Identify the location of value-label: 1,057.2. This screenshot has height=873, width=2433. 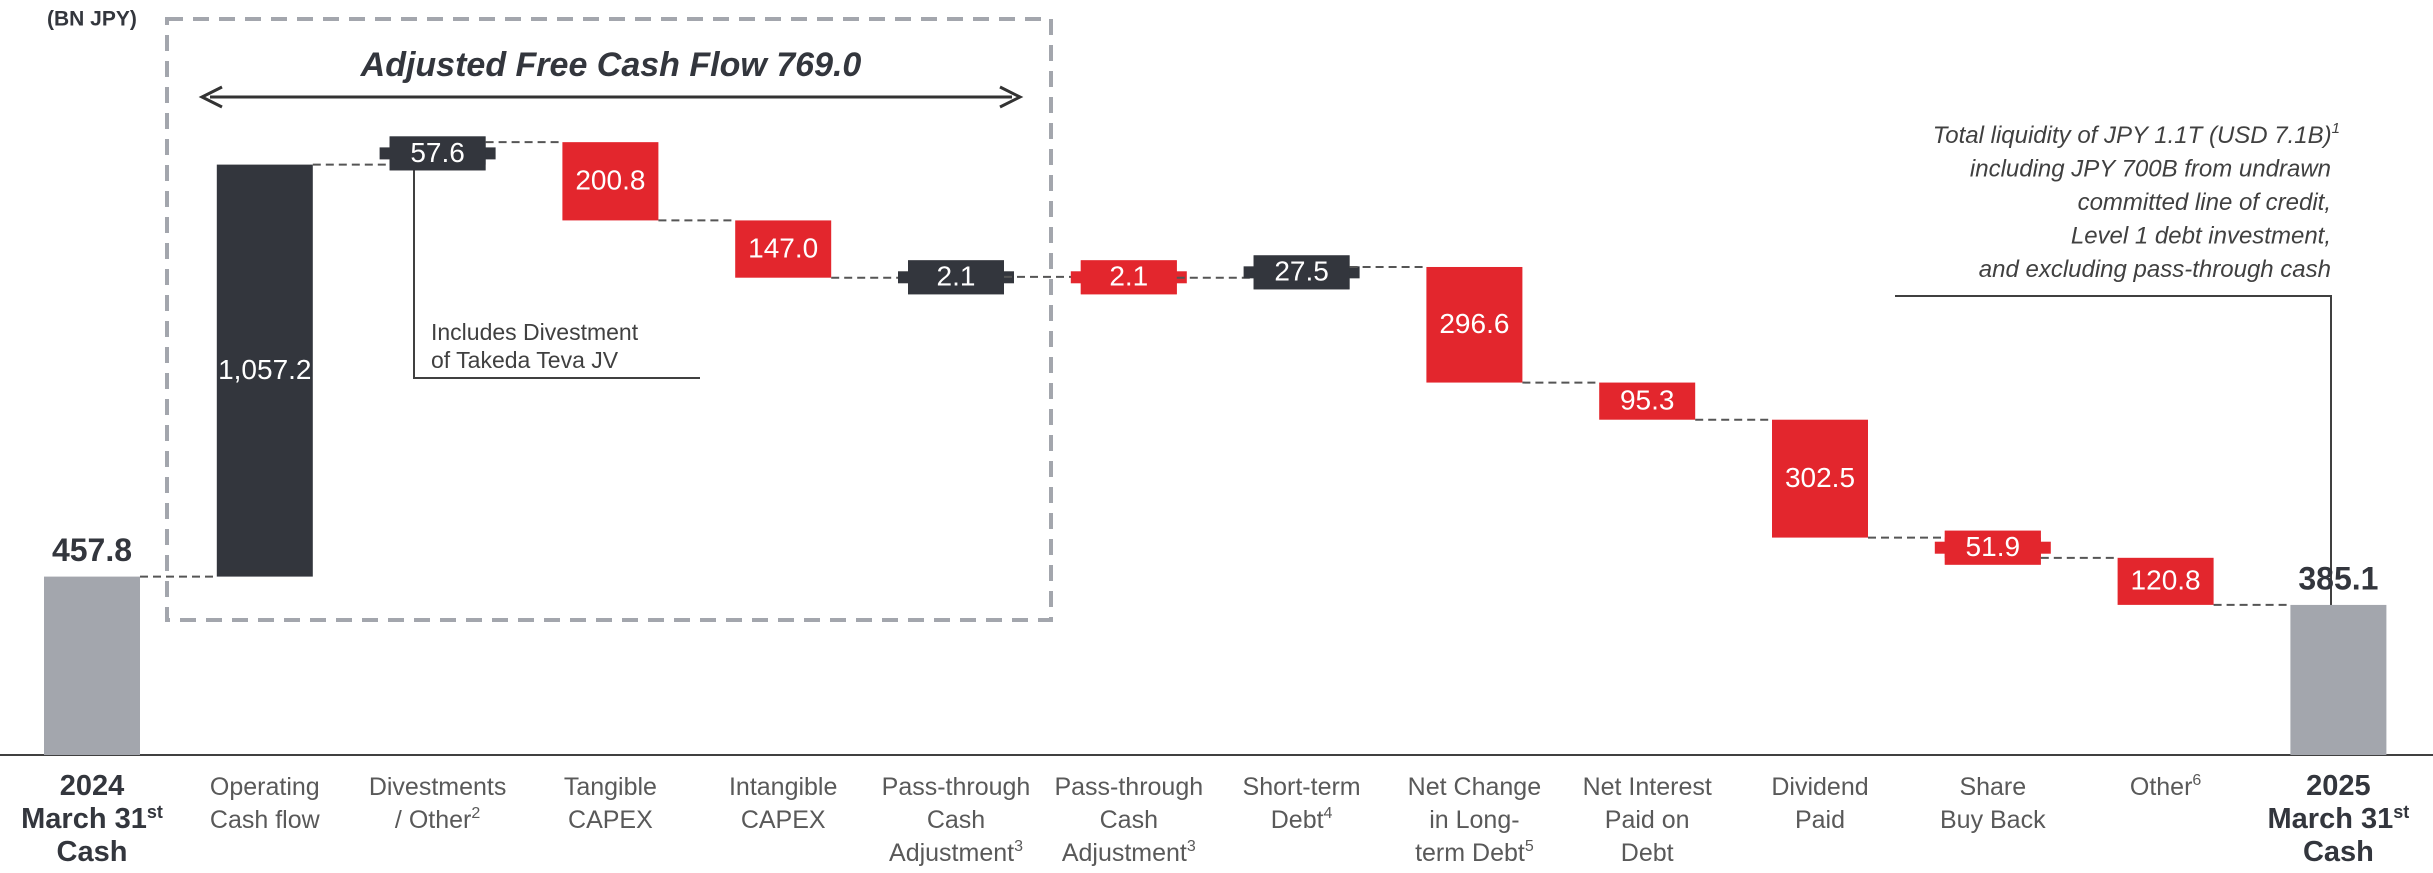
(264, 369).